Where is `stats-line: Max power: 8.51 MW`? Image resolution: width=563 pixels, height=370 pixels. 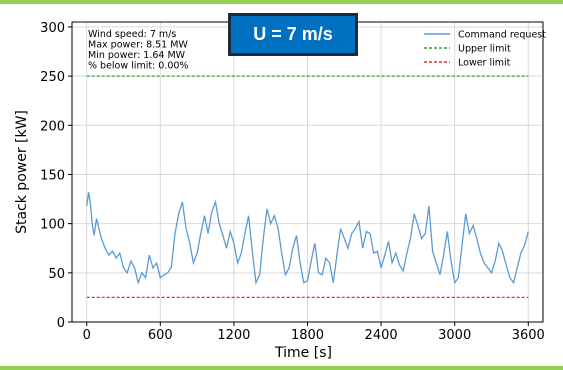 stats-line: Max power: 8.51 MW is located at coordinates (138, 45).